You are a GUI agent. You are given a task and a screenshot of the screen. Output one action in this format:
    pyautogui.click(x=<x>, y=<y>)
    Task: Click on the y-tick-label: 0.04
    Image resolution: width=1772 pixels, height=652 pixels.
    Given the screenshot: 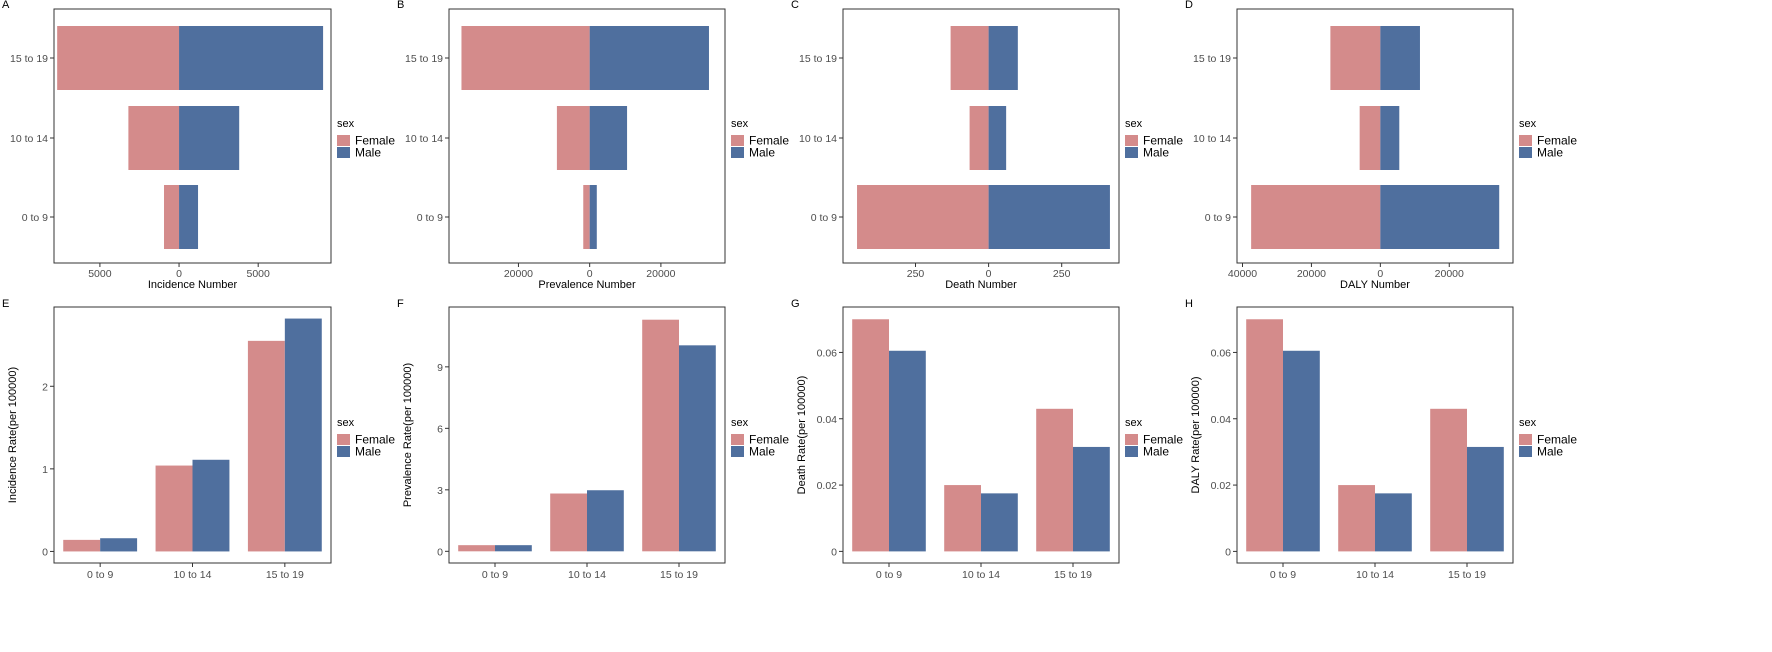 What is the action you would take?
    pyautogui.click(x=827, y=420)
    